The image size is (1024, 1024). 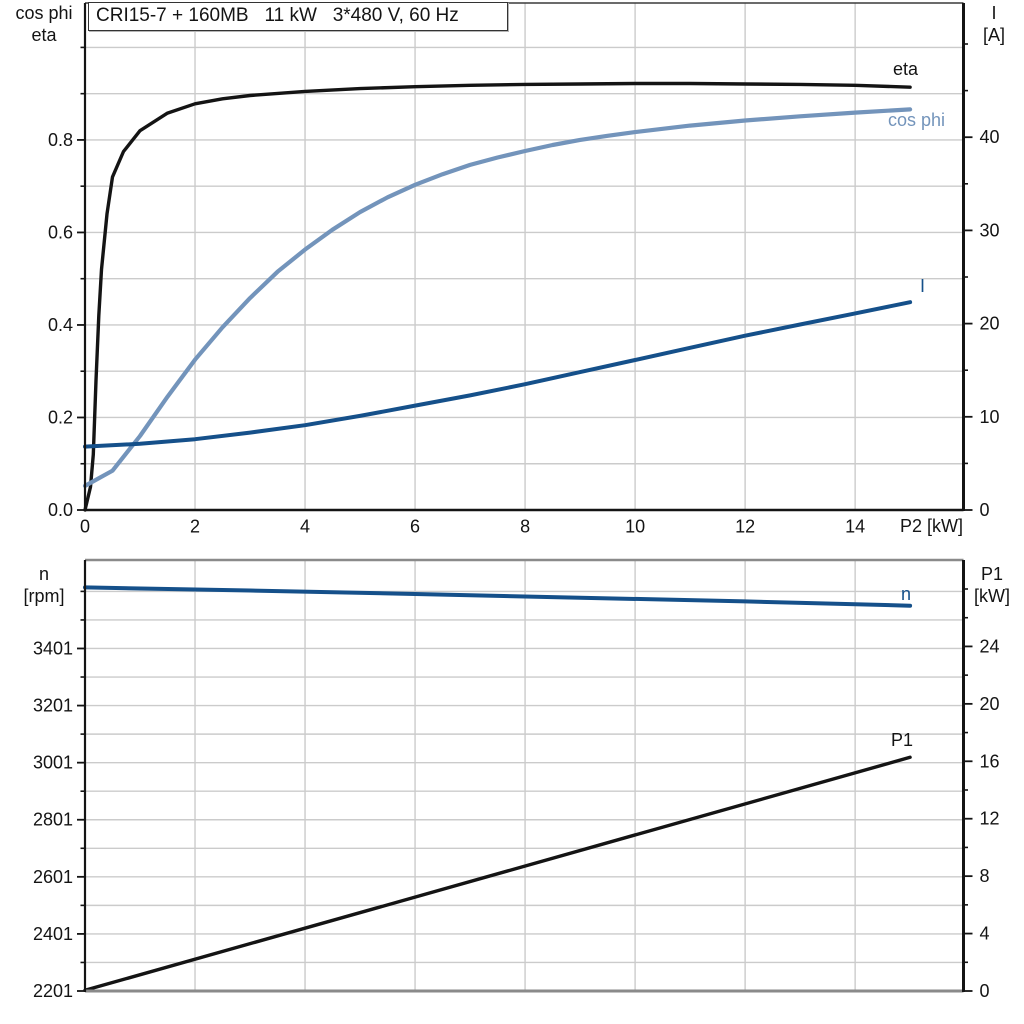 What do you see at coordinates (305, 527) in the screenshot?
I see `x-axis-tick-label: 4` at bounding box center [305, 527].